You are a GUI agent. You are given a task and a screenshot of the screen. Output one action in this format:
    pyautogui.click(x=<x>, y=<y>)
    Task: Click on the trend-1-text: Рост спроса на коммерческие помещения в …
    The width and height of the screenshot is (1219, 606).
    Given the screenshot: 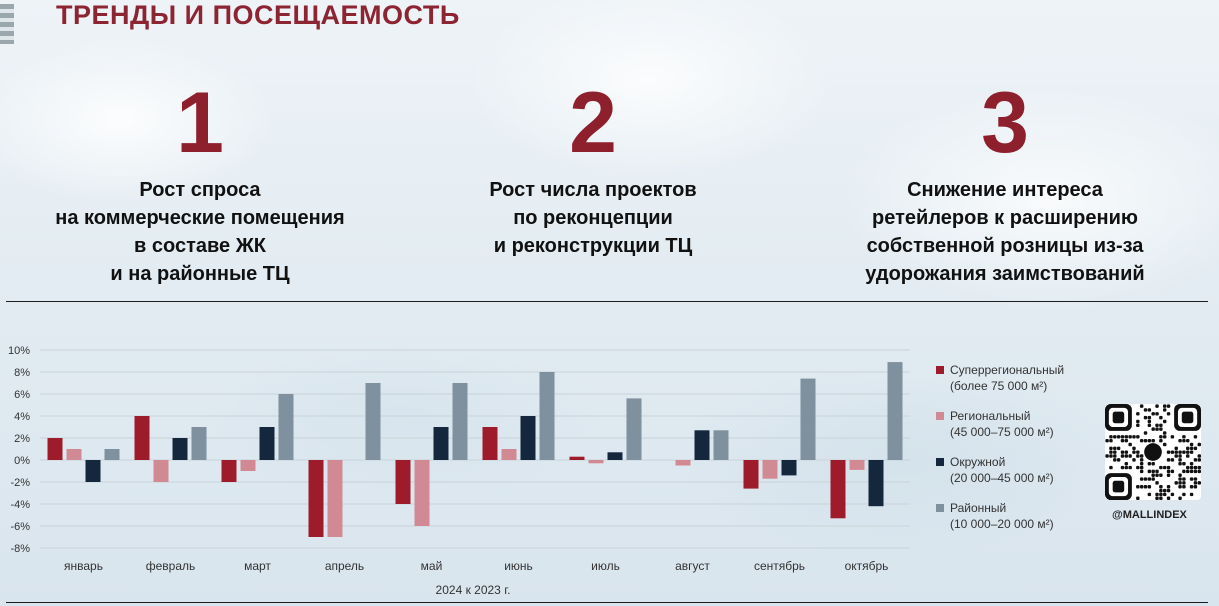 What is the action you would take?
    pyautogui.click(x=200, y=232)
    